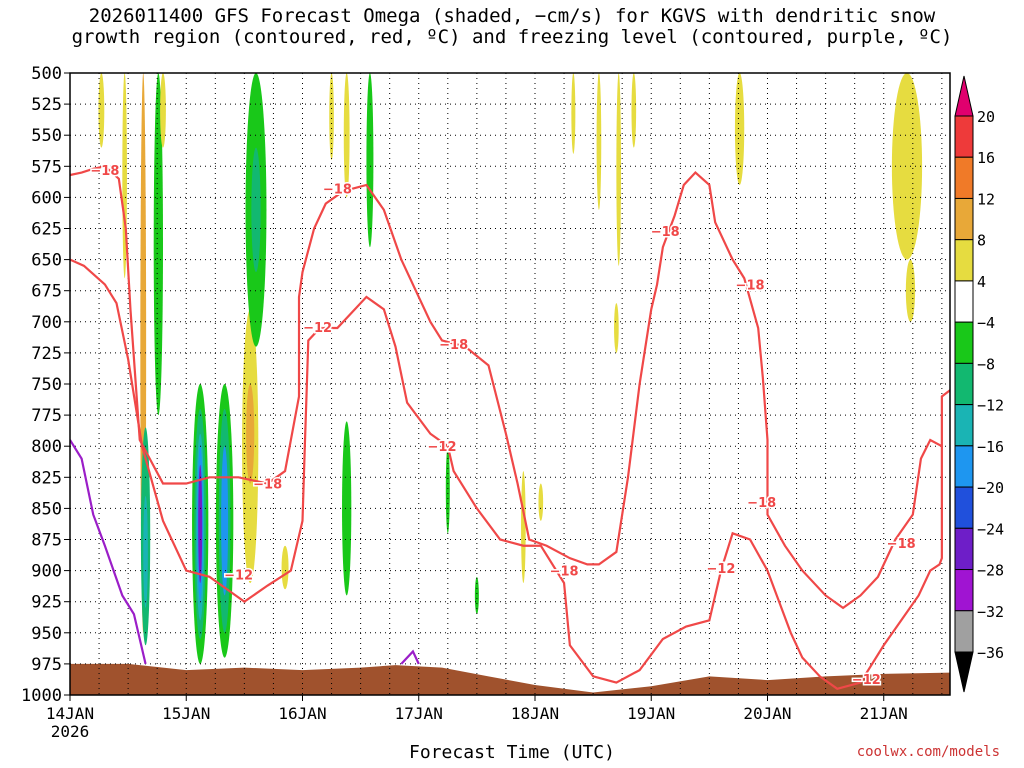 This screenshot has height=768, width=1024. I want to click on contour-label-13: −12, so click(866, 680).